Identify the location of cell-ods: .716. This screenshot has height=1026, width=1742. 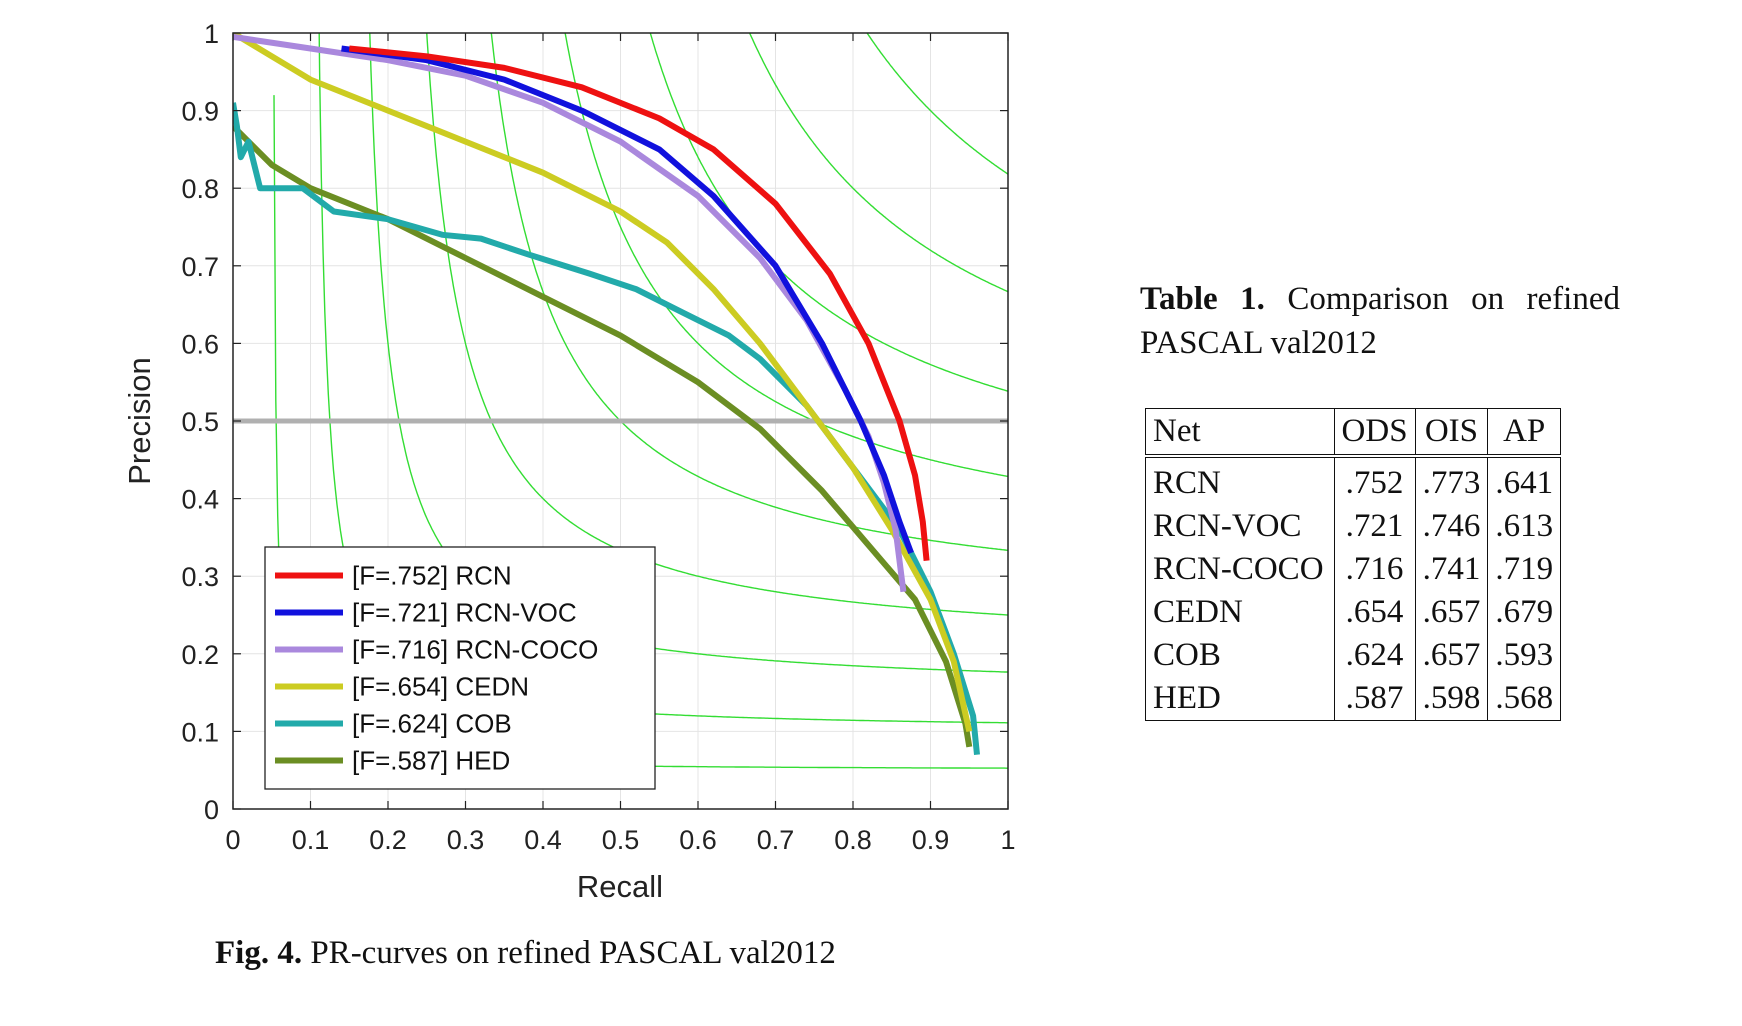
(1374, 569).